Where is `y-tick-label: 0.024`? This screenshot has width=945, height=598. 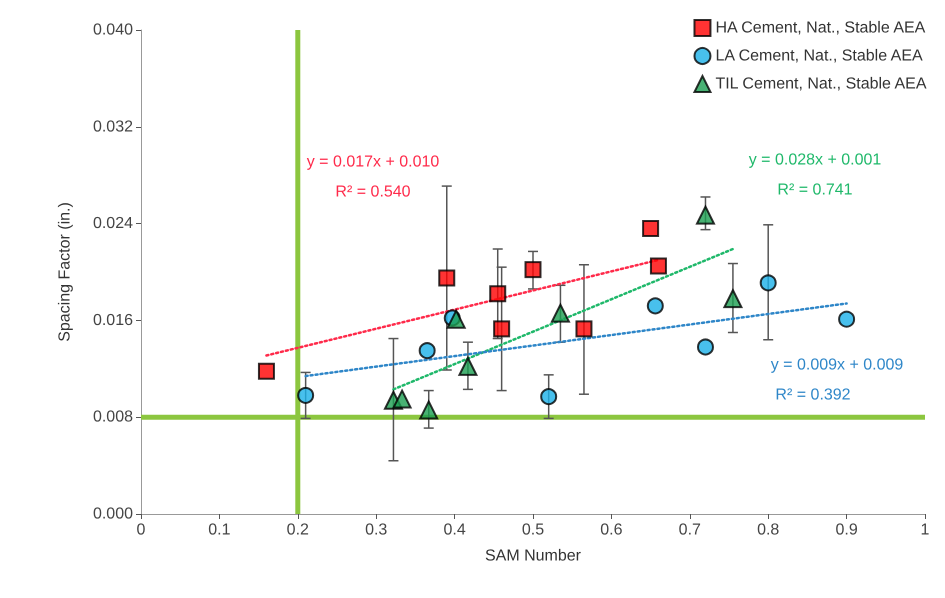
y-tick-label: 0.024 is located at coordinates (113, 223).